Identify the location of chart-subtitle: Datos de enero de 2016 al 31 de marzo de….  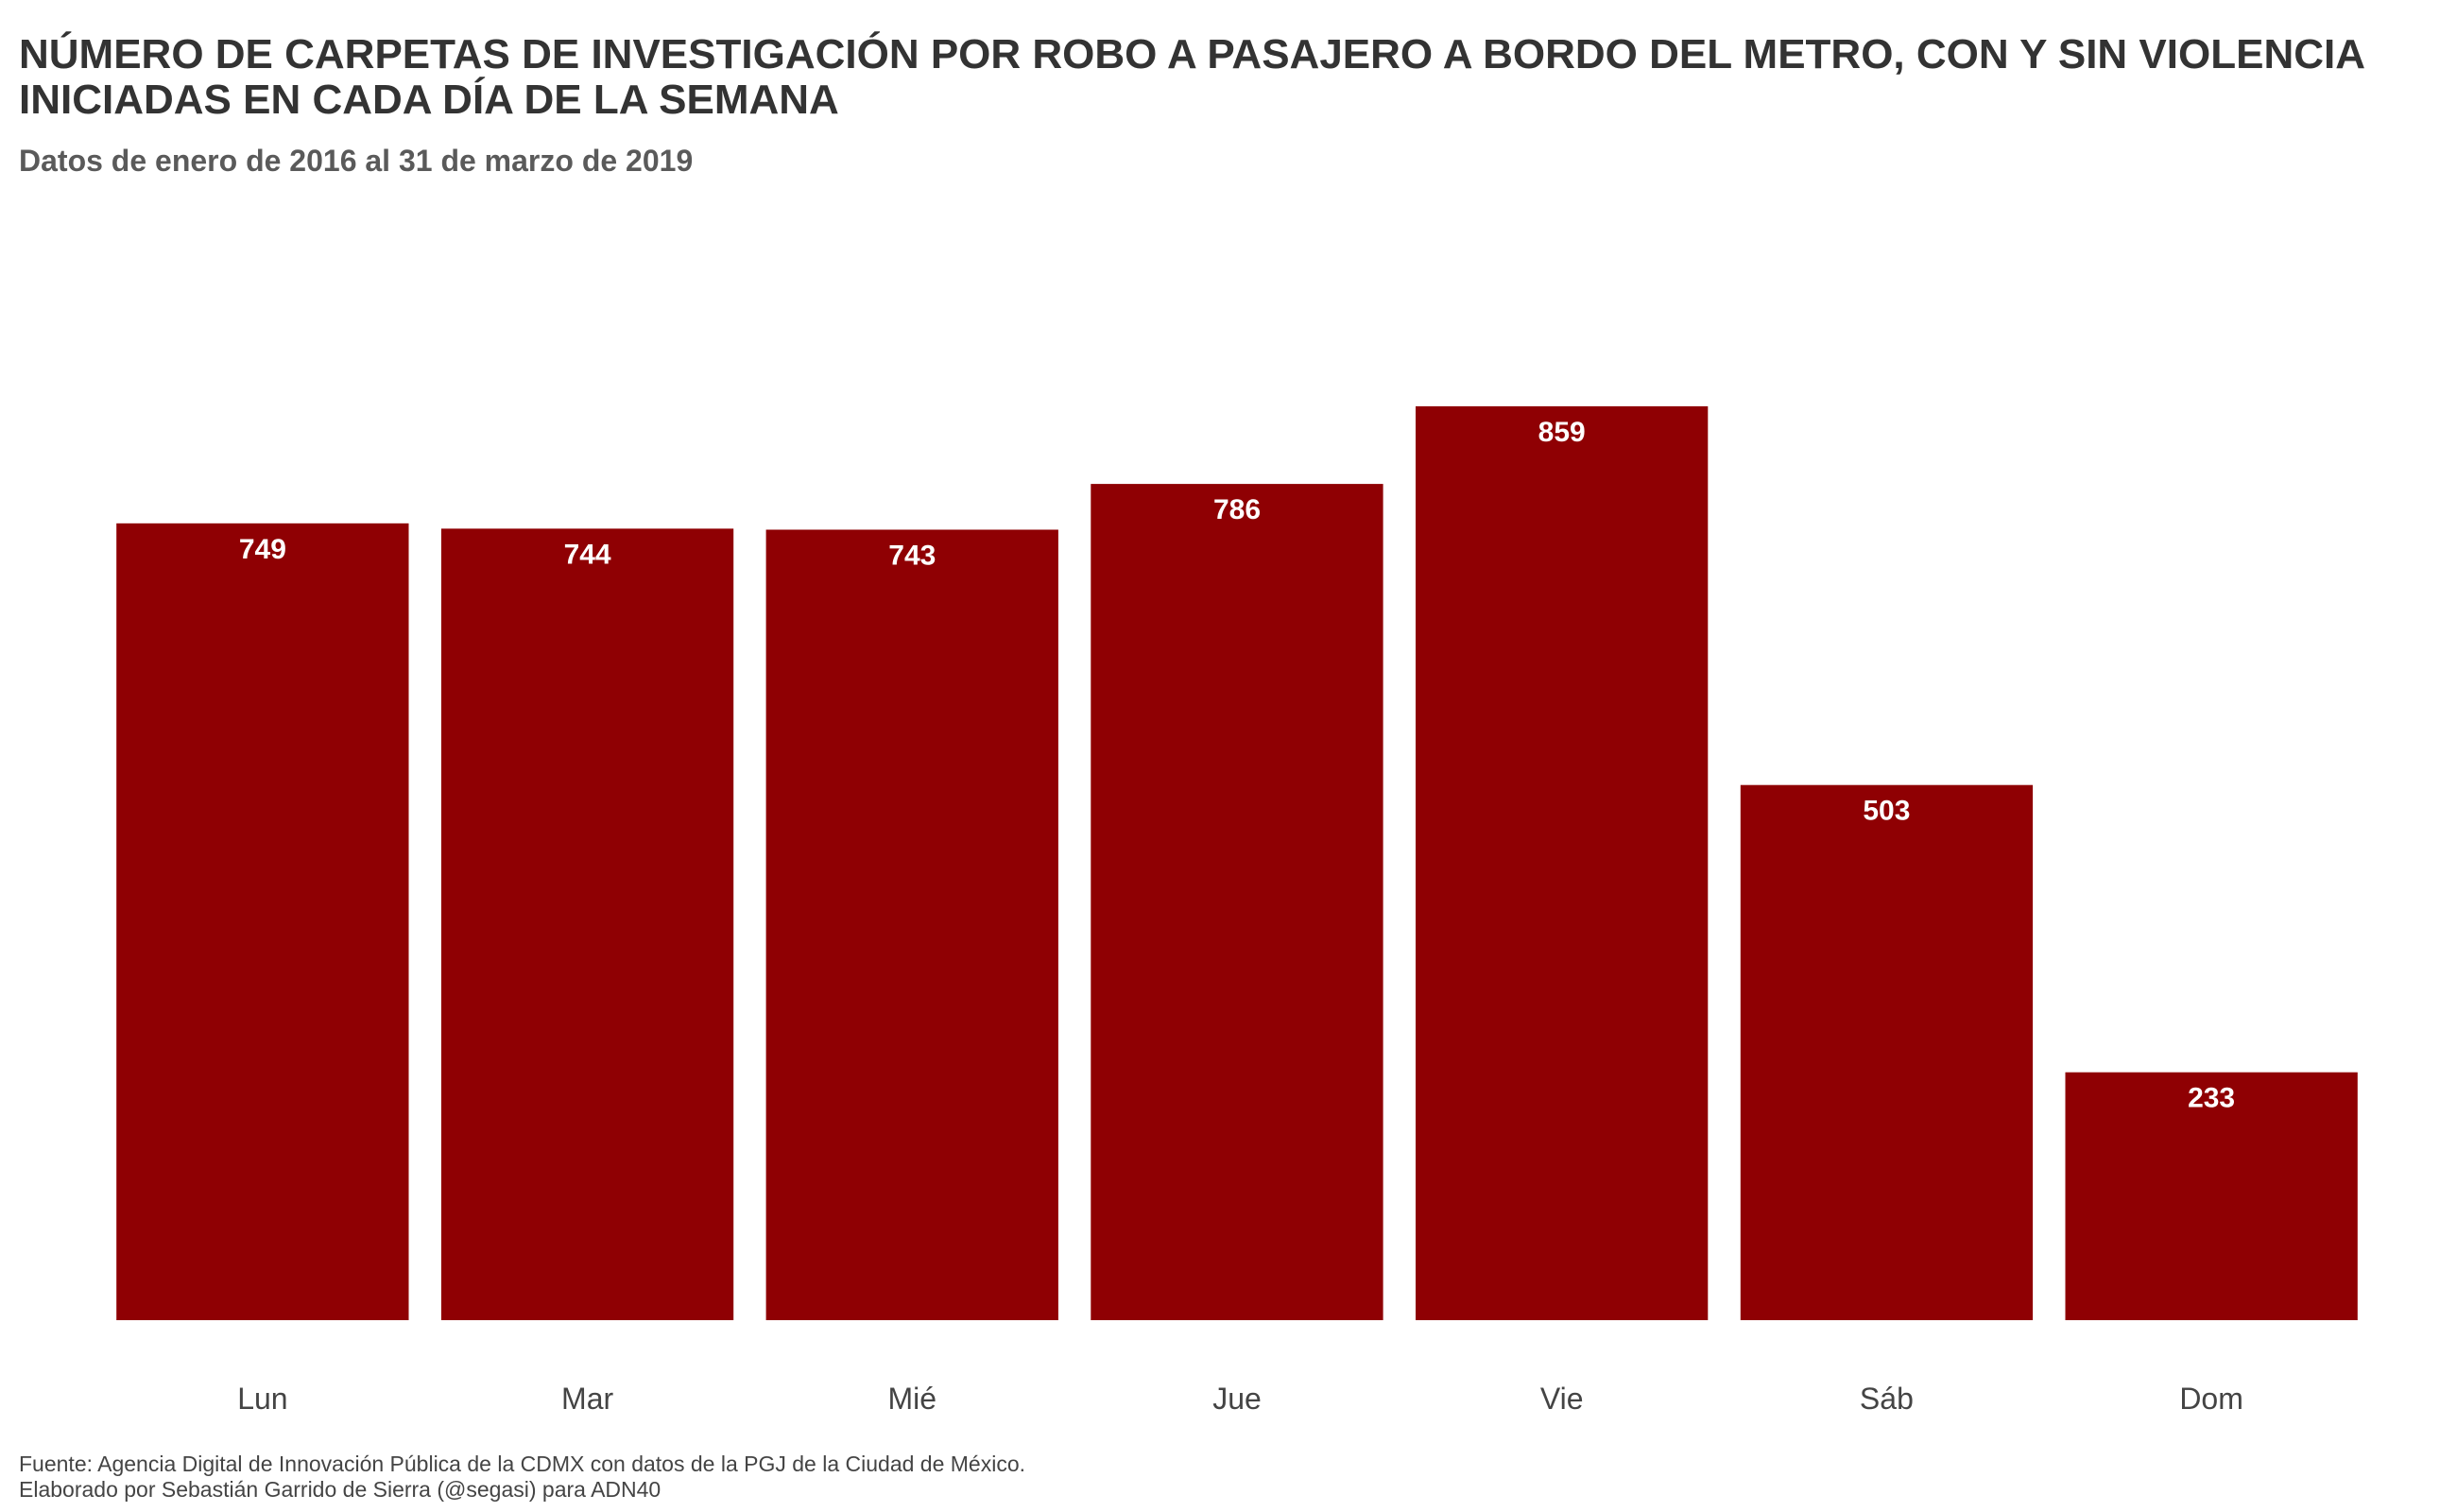
(356, 161).